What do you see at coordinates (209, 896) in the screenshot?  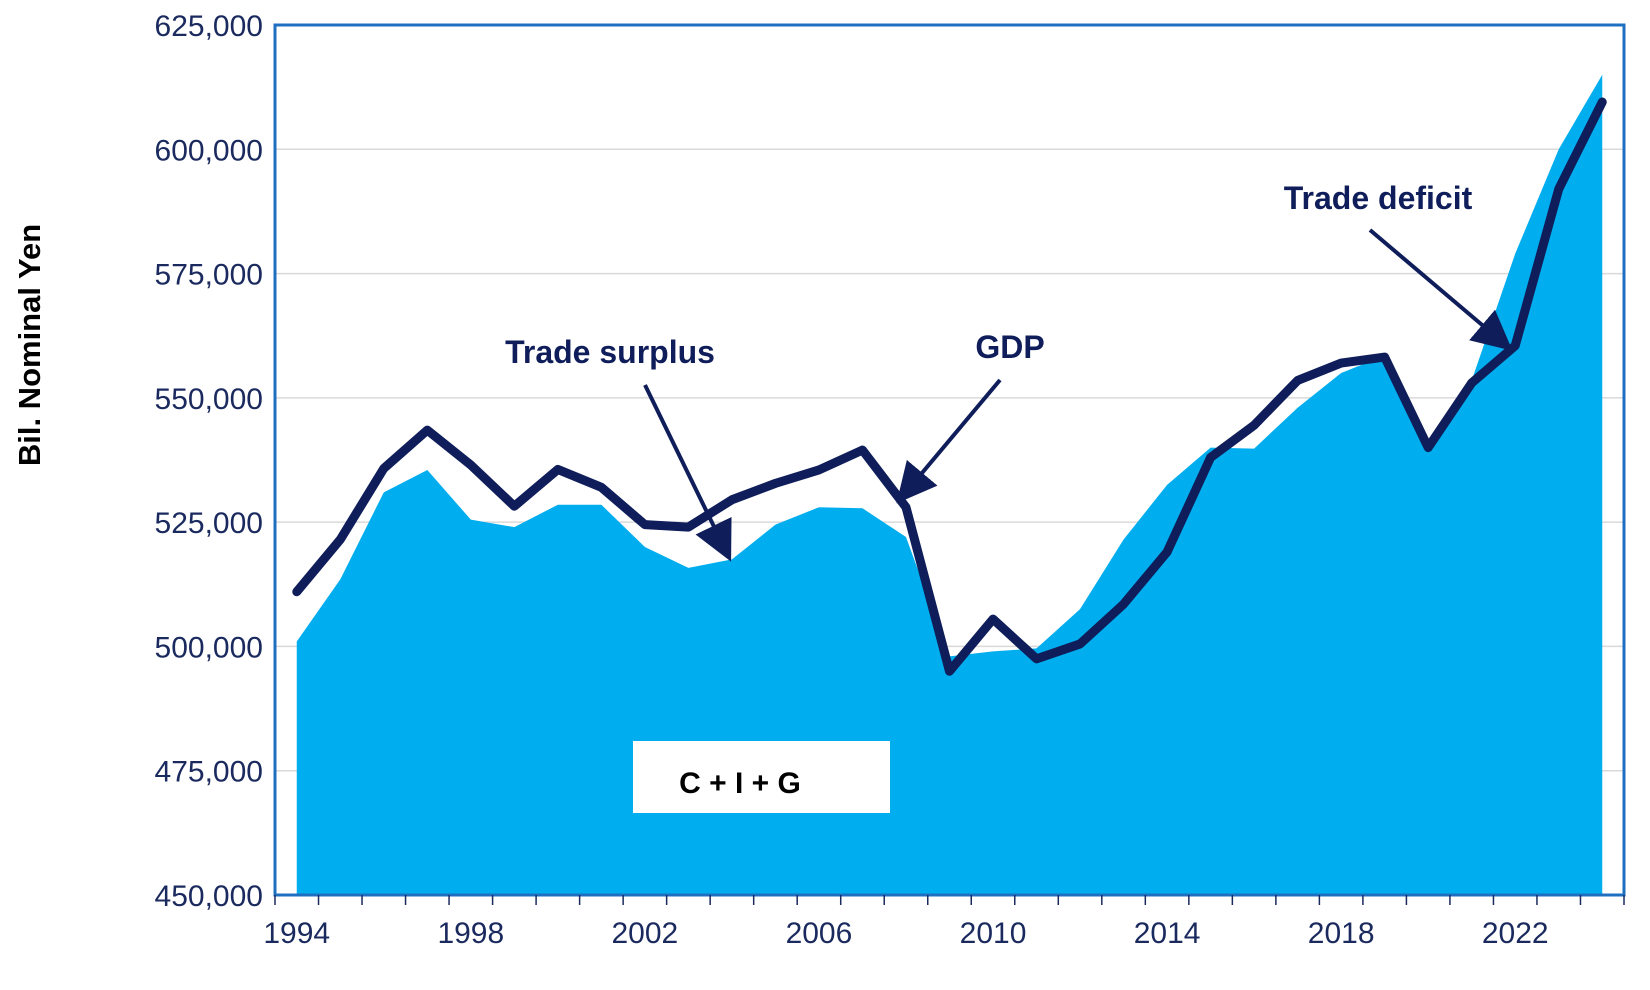 I see `y-tick-label-0: 450,000` at bounding box center [209, 896].